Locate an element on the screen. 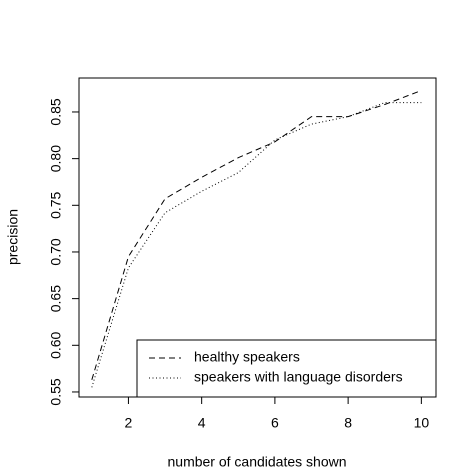 This screenshot has width=474, height=474. legend-label: healthy speakers is located at coordinates (247, 357).